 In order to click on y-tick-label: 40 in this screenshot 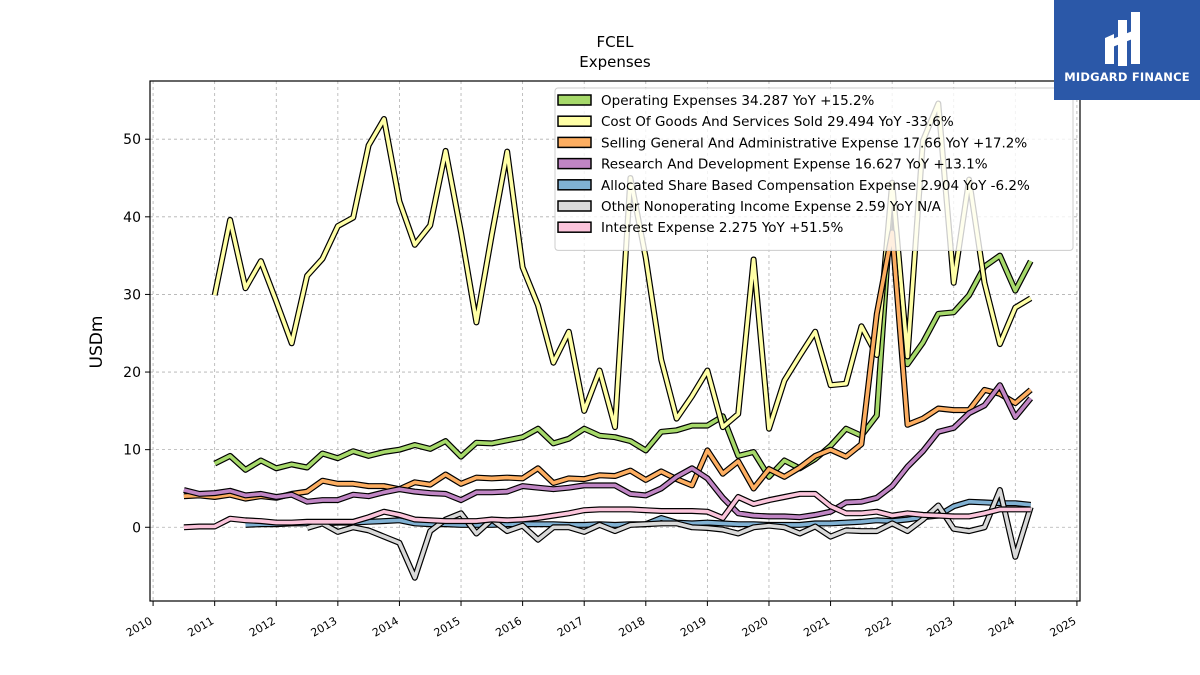, I will do `click(132, 218)`.